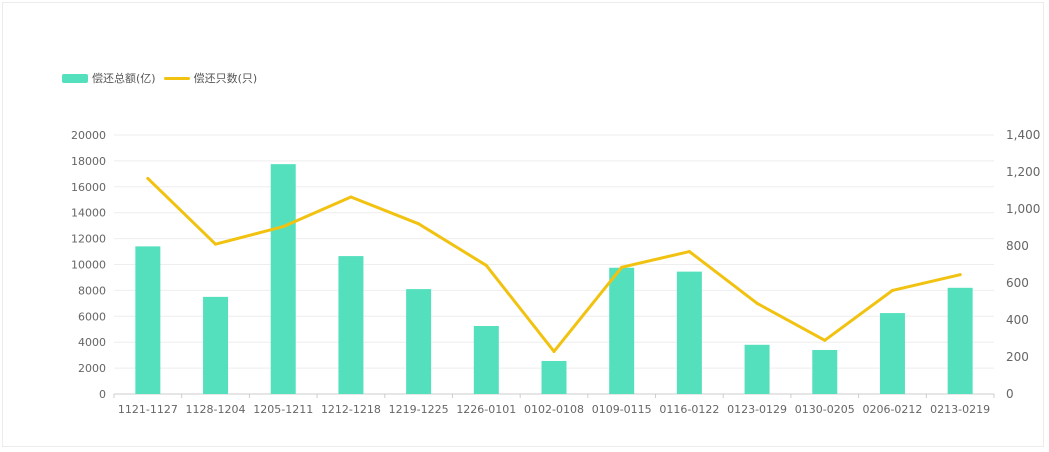 The height and width of the screenshot is (452, 1049). What do you see at coordinates (88, 239) in the screenshot?
I see `left-tick-label: 12000` at bounding box center [88, 239].